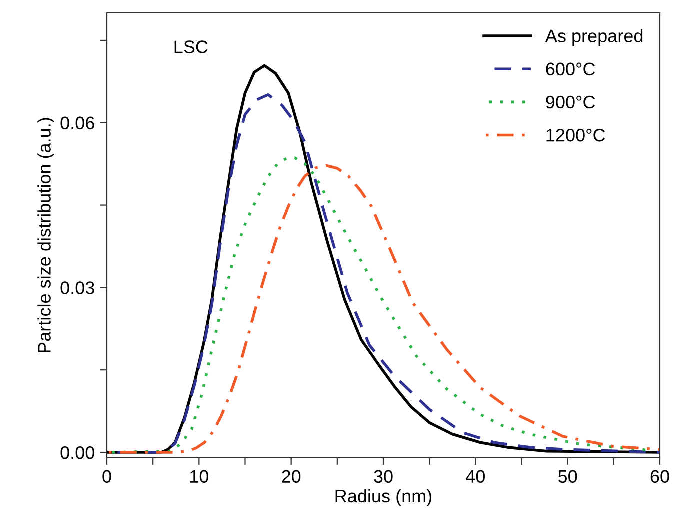  I want to click on annotation: LSC, so click(191, 47).